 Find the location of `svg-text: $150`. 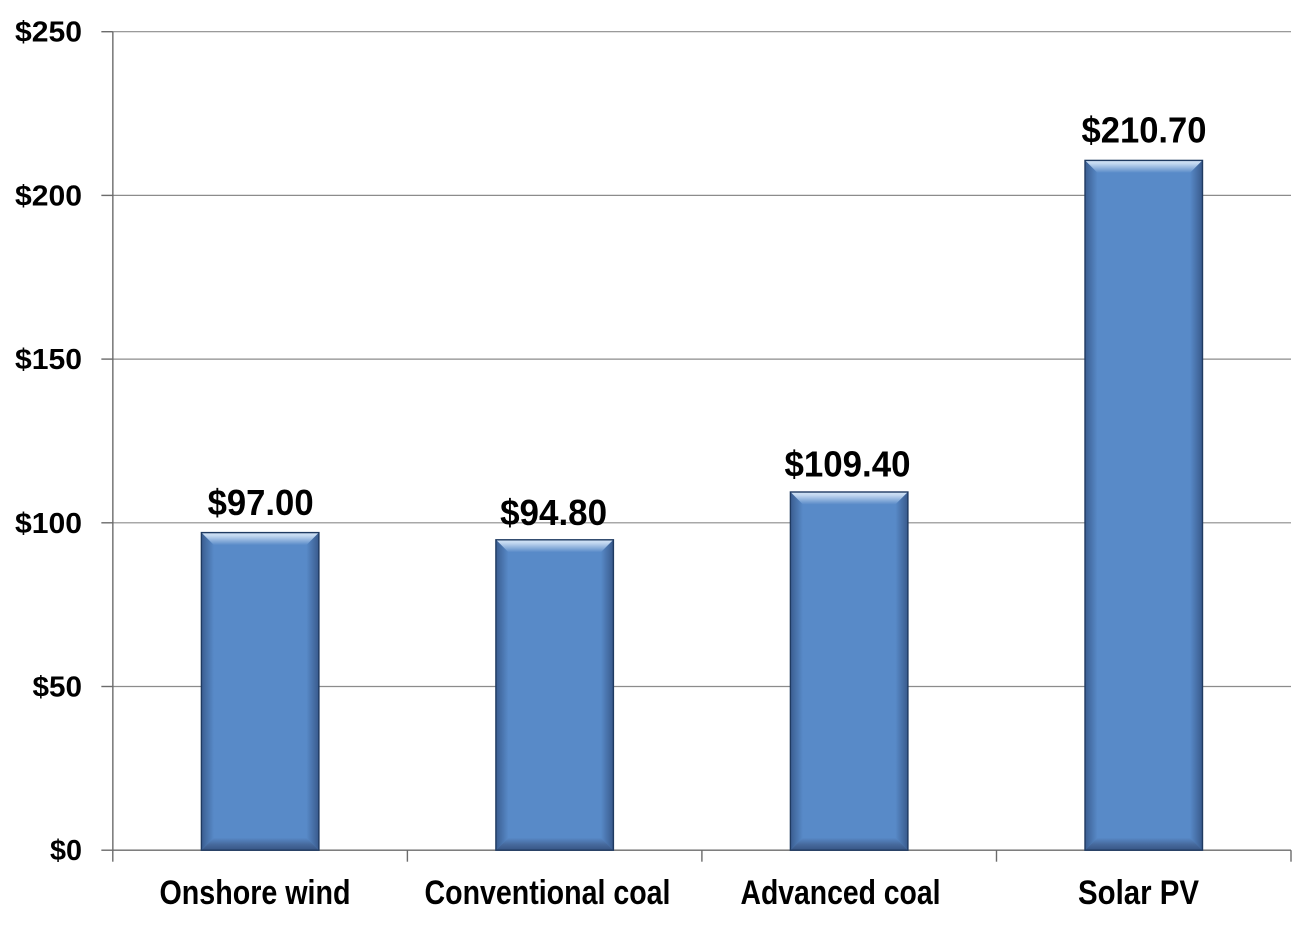

svg-text: $150 is located at coordinates (48, 360).